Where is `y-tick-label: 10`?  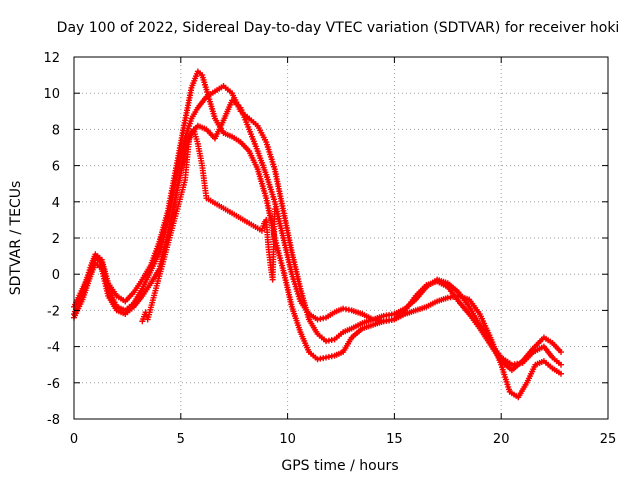
y-tick-label: 10 is located at coordinates (51, 94).